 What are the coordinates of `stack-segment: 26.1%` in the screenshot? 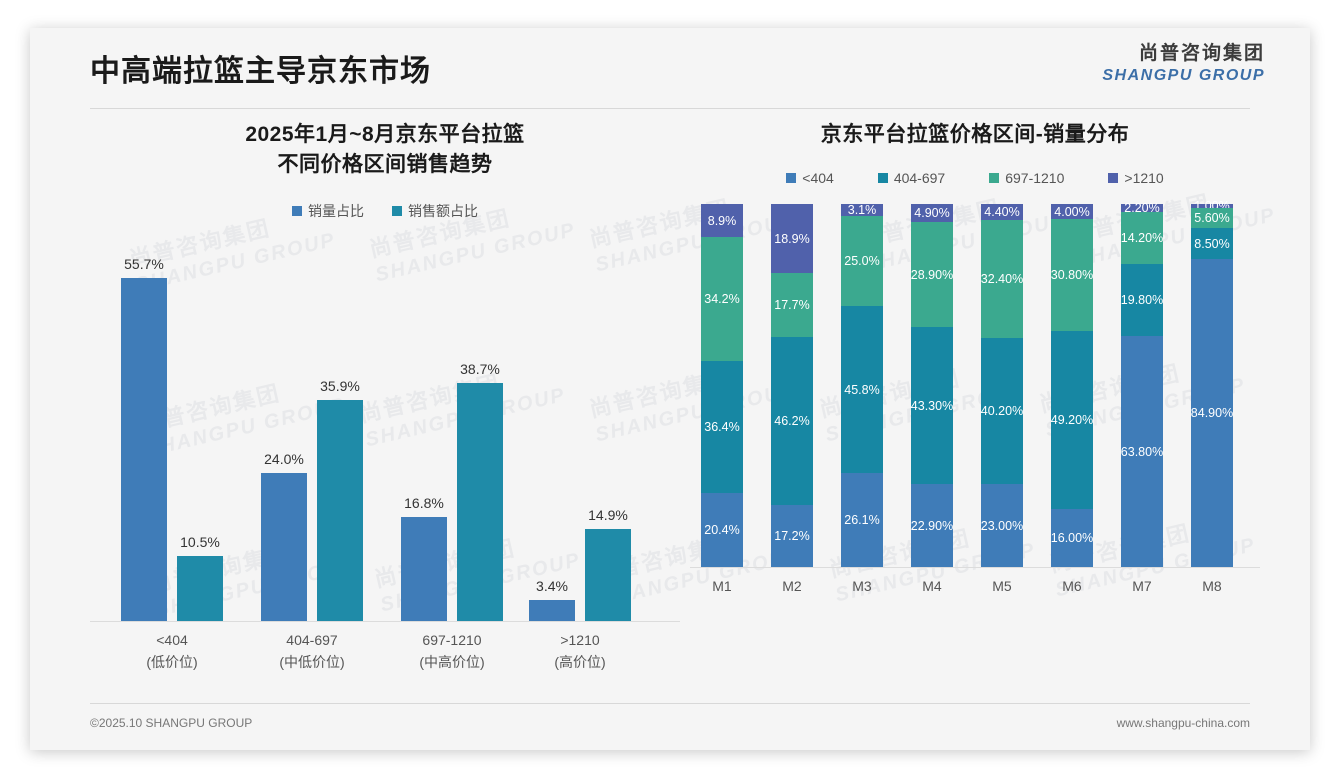 It's located at (862, 520).